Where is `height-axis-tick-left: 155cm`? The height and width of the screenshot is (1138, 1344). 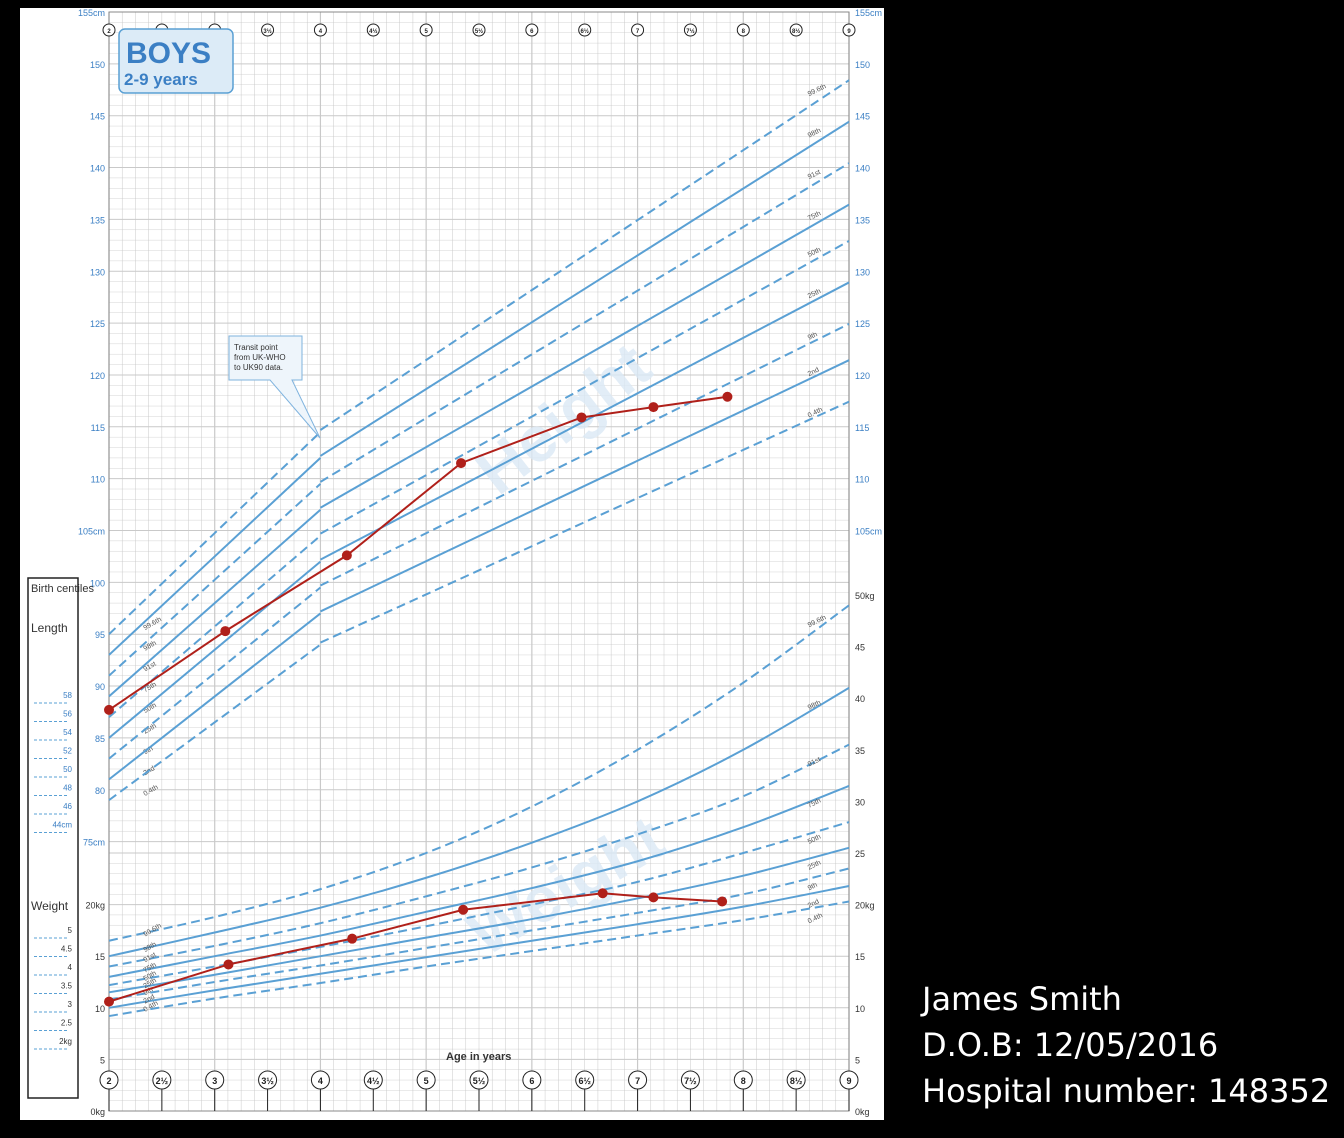 height-axis-tick-left: 155cm is located at coordinates (91, 13).